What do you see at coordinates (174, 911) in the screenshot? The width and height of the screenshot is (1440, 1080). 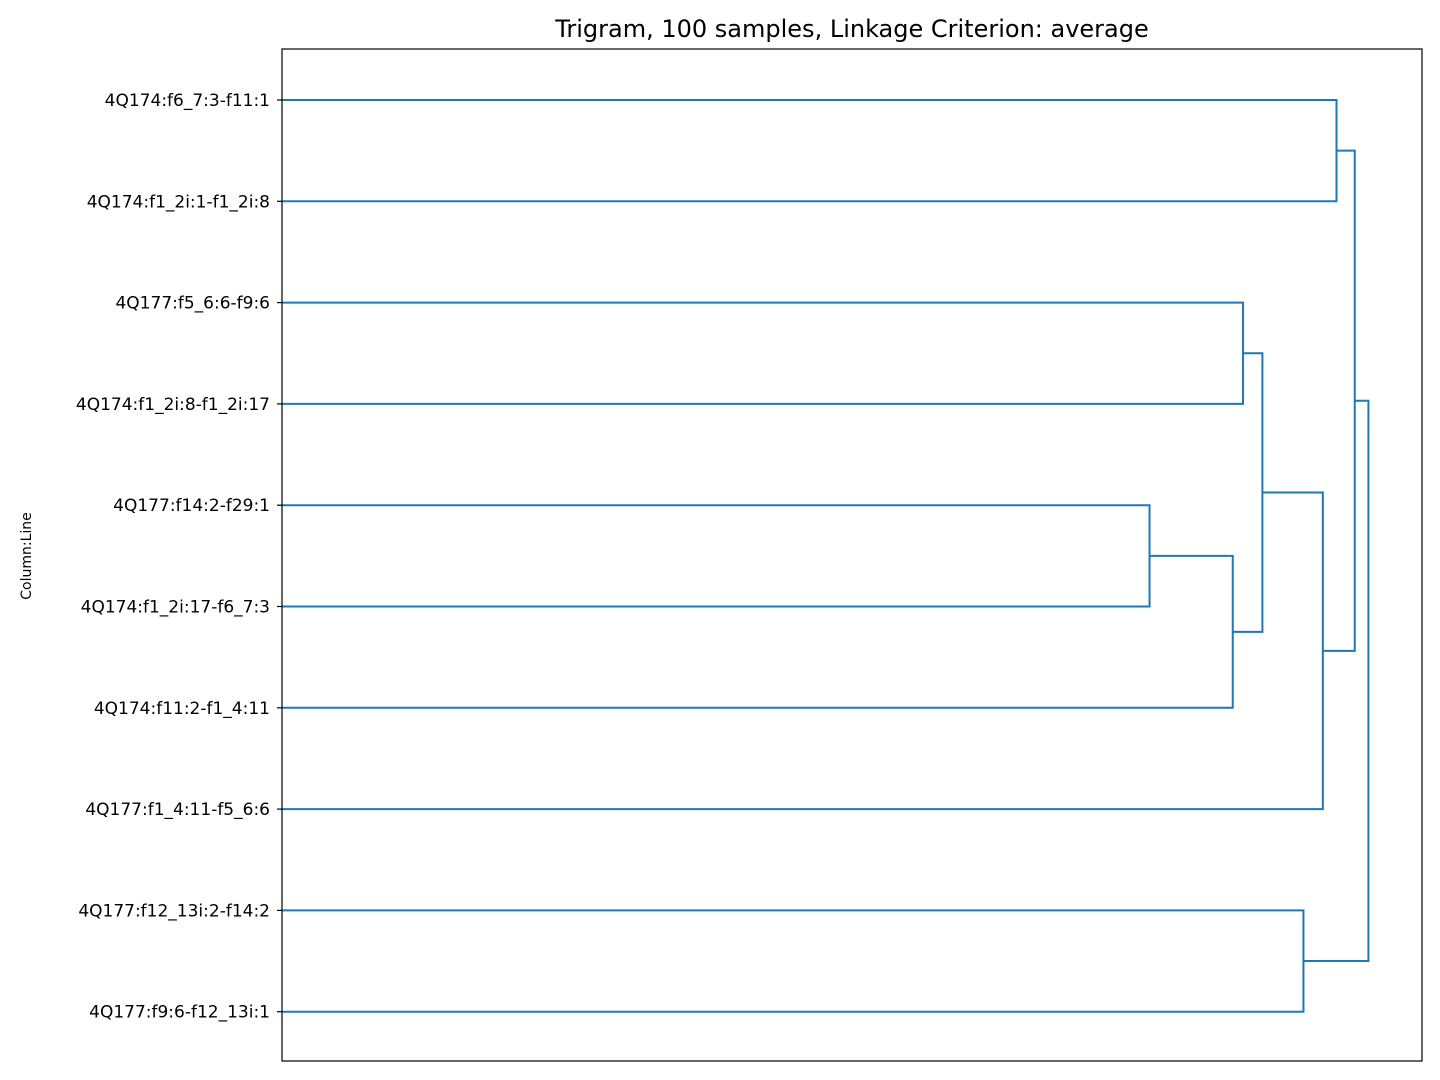 I see `leaf-label: 4Q177:f12_13i:2-f14:2` at bounding box center [174, 911].